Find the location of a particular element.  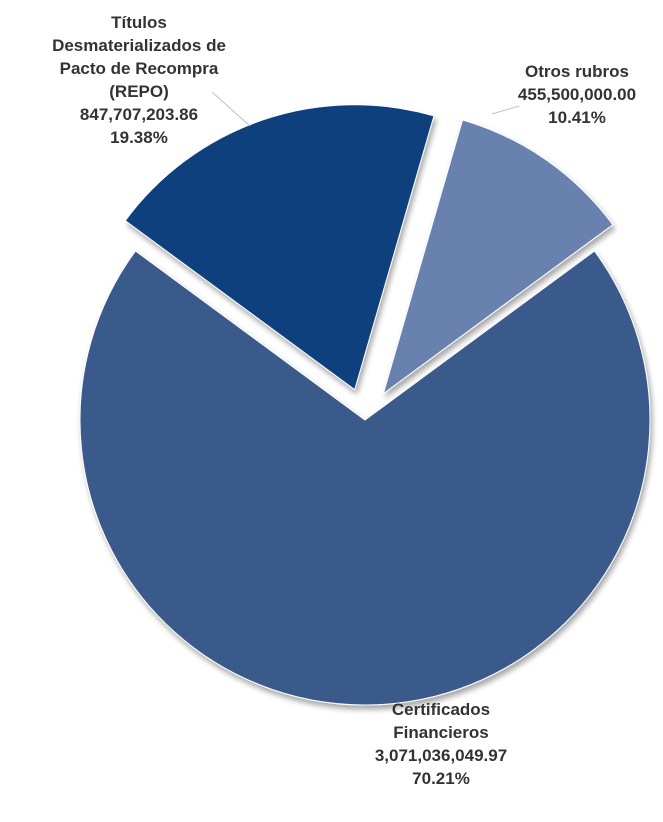

label-otros-rubros: Otros rubros 455,500,000.00 10.41% is located at coordinates (577, 94).